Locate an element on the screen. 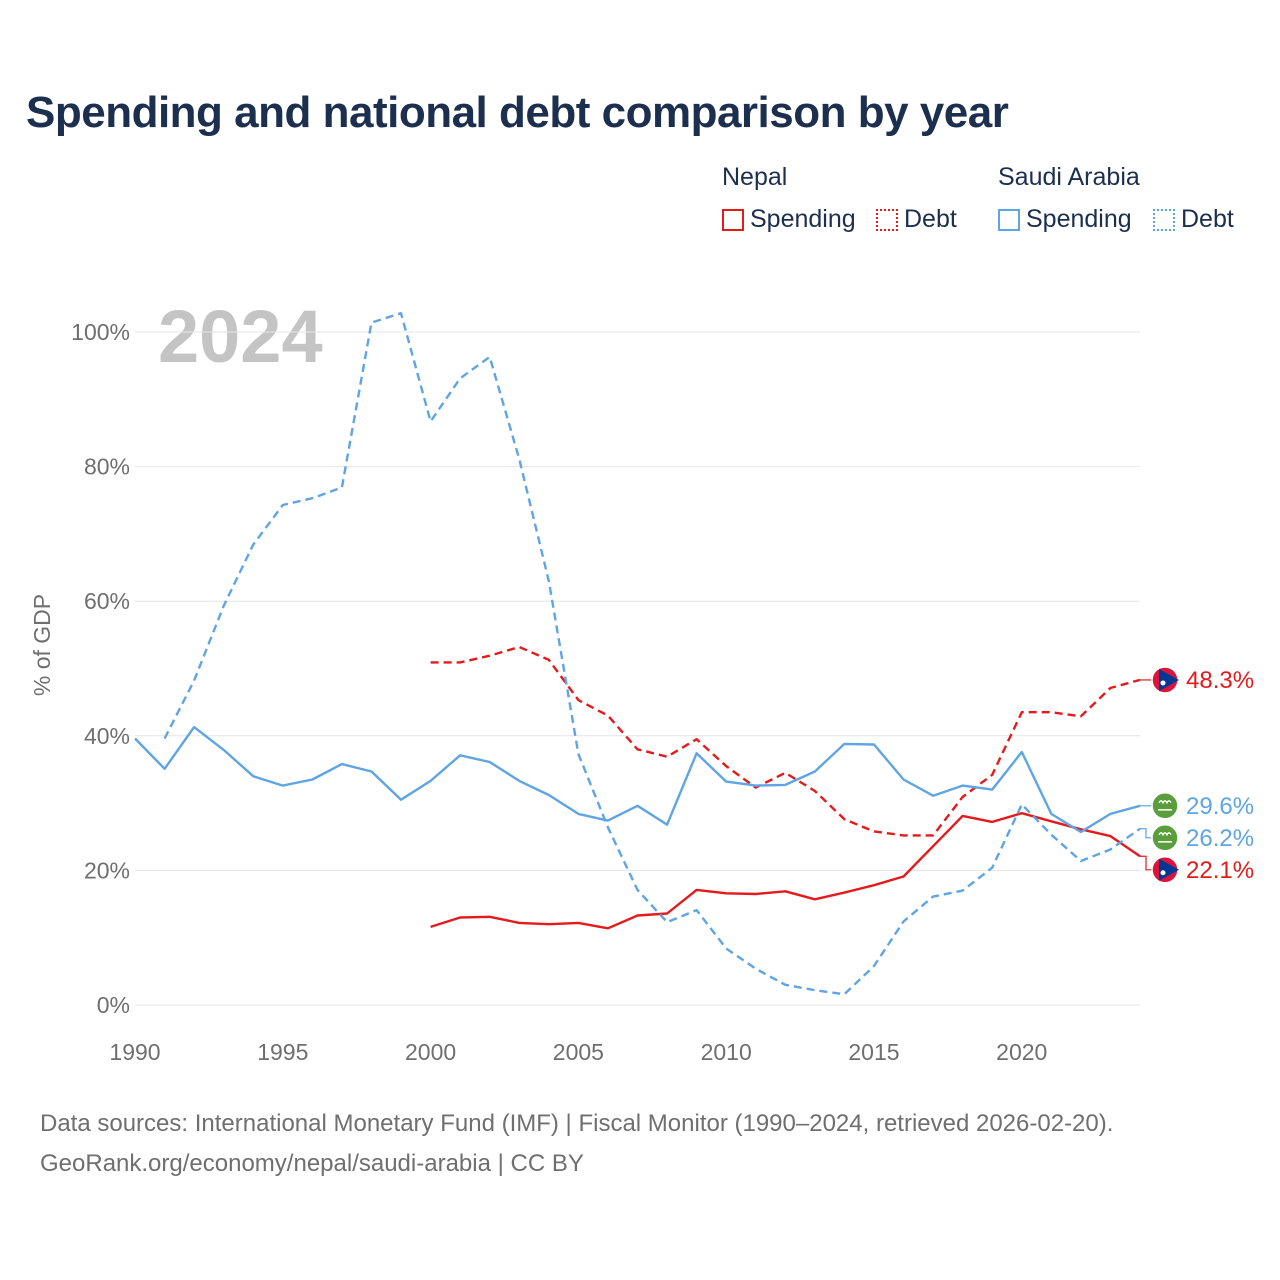  y-tick-label: 20% is located at coordinates (107, 870).